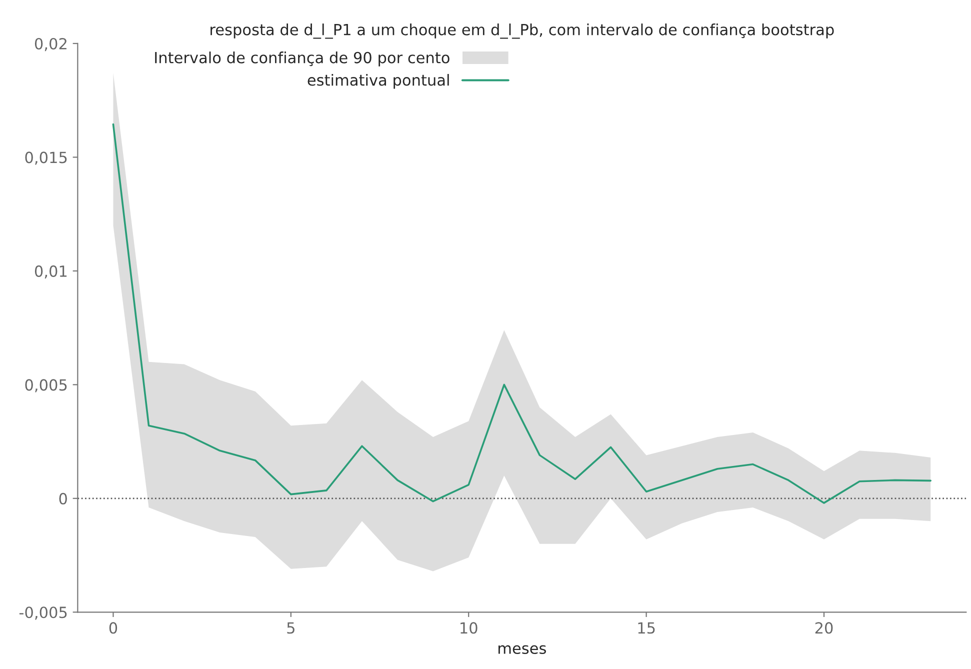 The width and height of the screenshot is (971, 669). I want to click on x-tick-label: 15, so click(646, 628).